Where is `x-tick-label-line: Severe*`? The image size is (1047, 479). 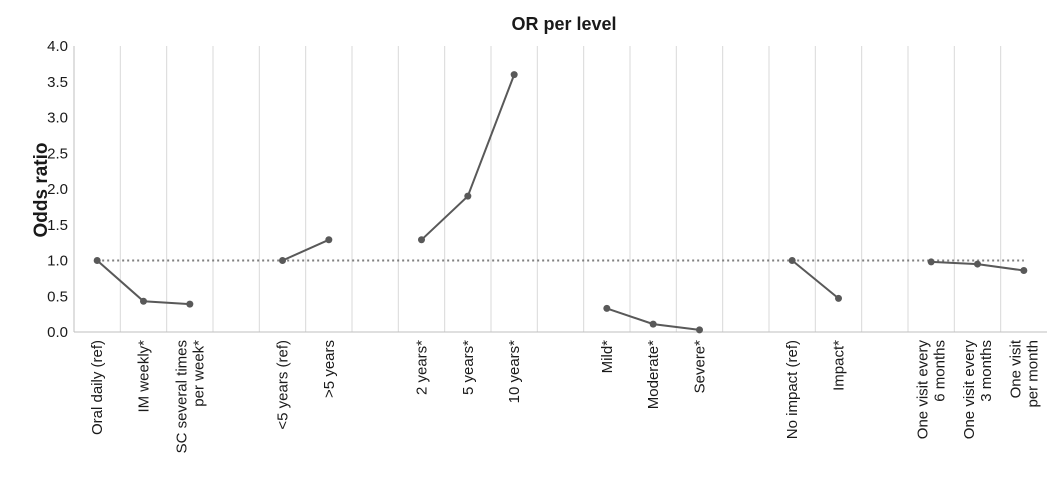 x-tick-label-line: Severe* is located at coordinates (700, 367).